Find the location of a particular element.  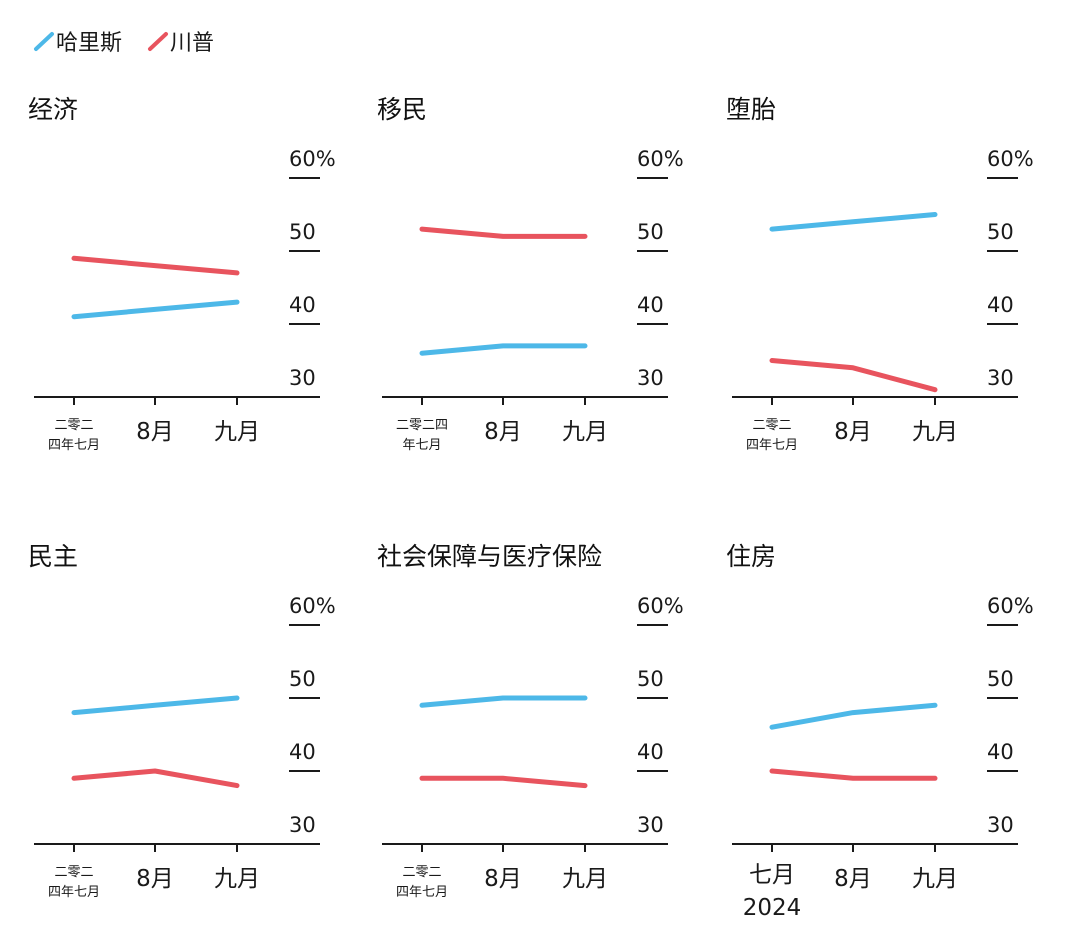

legend-label-trump: 川普 is located at coordinates (192, 43).